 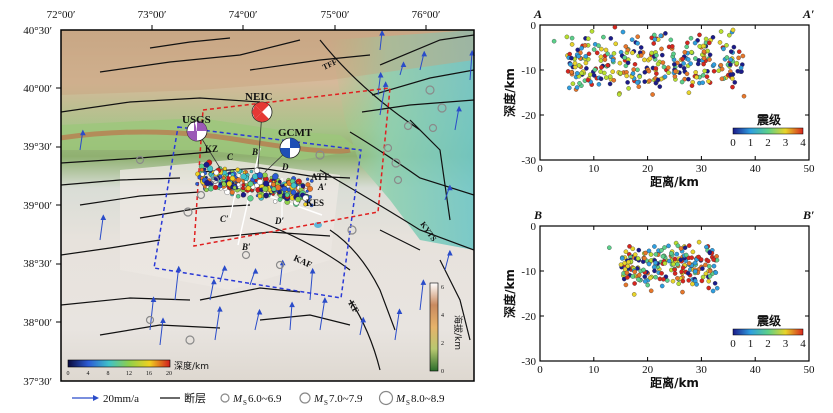 What do you see at coordinates (37, 89) in the screenshot?
I see `lat-label: 40°00′` at bounding box center [37, 89].